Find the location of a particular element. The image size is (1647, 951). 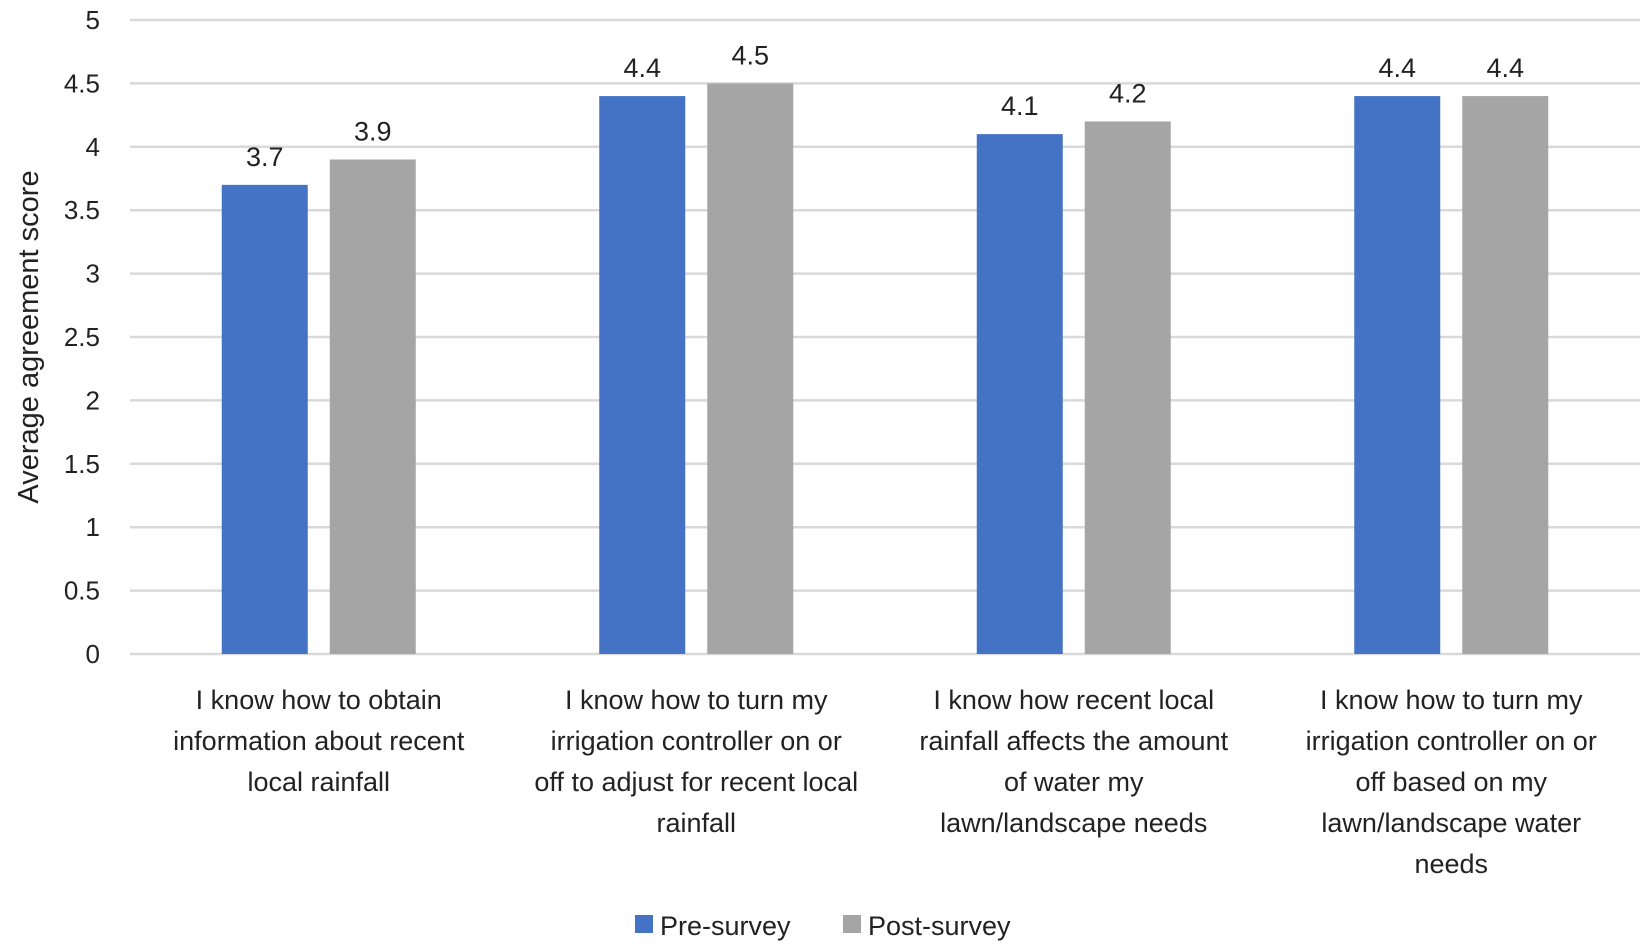

x-category-label-line: local rainfall is located at coordinates (318, 782).